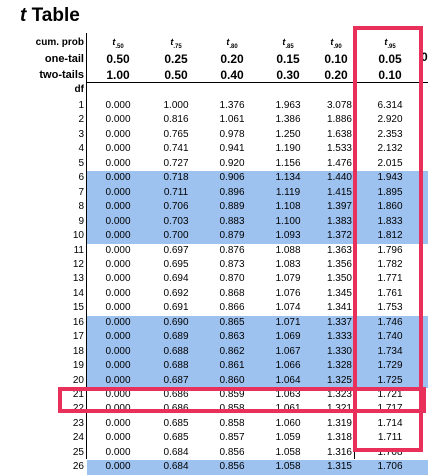 Image resolution: width=428 pixels, height=475 pixels. Describe the element at coordinates (232, 293) in the screenshot. I see `value-cell: 0.868` at that location.